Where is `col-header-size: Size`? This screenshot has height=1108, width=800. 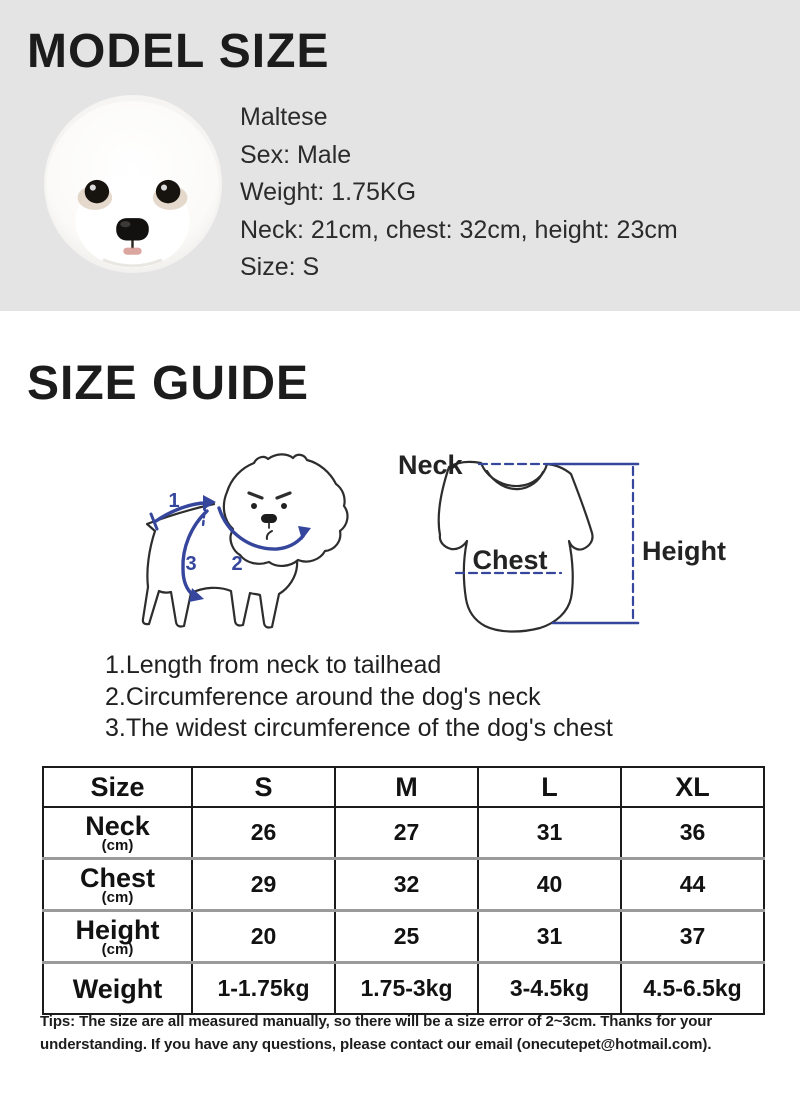 col-header-size: Size is located at coordinates (117, 787).